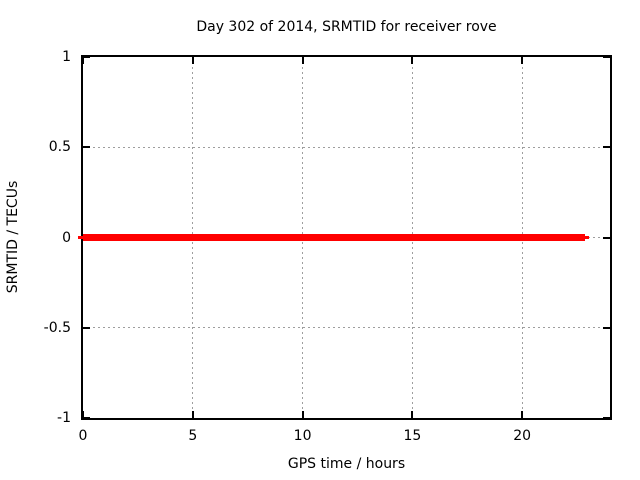  I want to click on y-tick-label: -0.5, so click(57, 327).